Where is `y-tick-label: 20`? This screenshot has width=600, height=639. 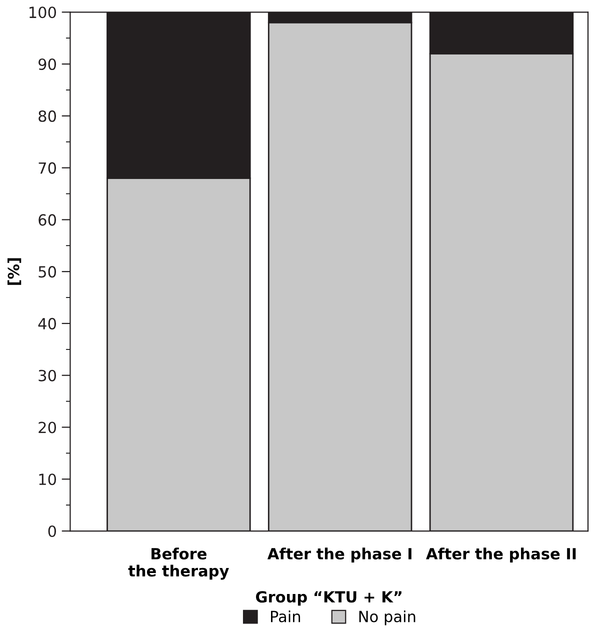
y-tick-label: 20 is located at coordinates (47, 428).